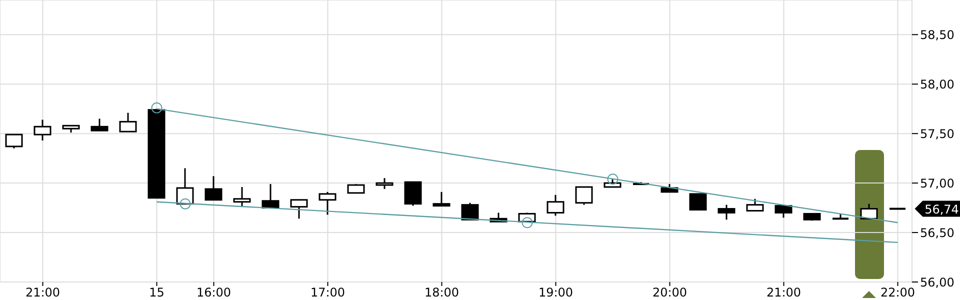 The height and width of the screenshot is (300, 960). Describe the element at coordinates (156, 293) in the screenshot. I see `x-tick-label: 15` at that location.